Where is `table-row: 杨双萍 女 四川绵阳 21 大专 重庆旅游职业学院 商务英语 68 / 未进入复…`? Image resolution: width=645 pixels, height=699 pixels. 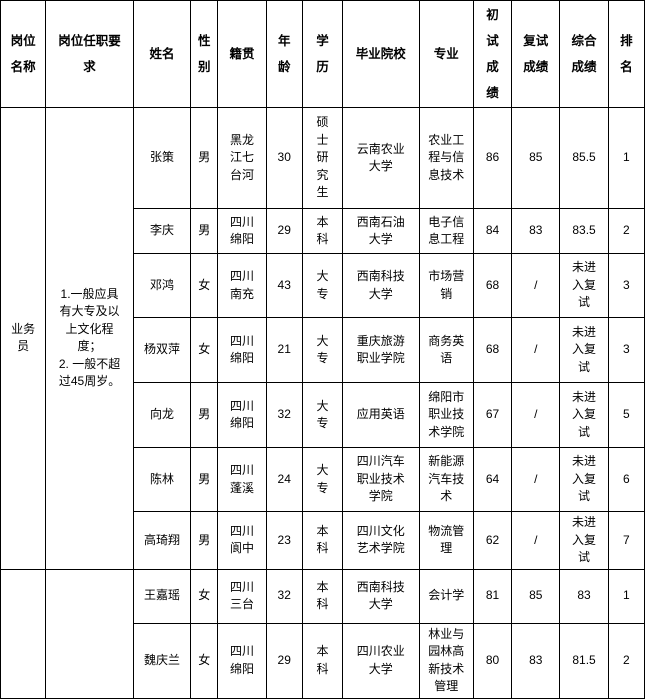 table-row: 杨双萍 女 四川绵阳 21 大专 重庆旅游职业学院 商务英语 68 / 未进入复… is located at coordinates (323, 350).